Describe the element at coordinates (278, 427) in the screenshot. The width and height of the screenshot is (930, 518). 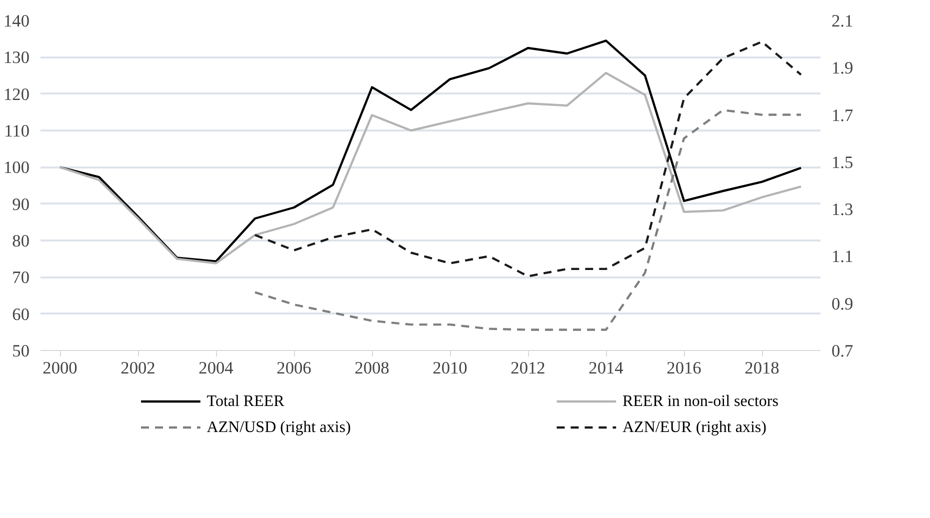
I see `legend-label: AZN/USD (right axis)` at that location.